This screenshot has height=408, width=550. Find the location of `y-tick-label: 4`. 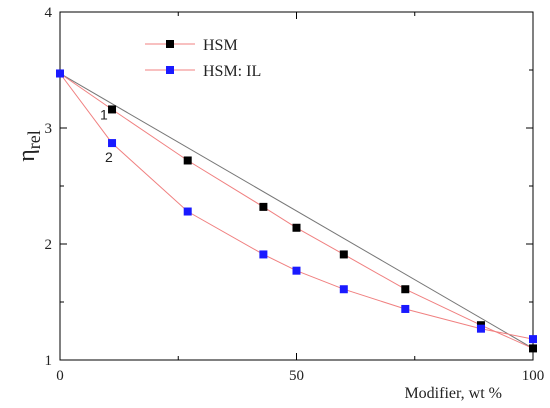

y-tick-label: 4 is located at coordinates (49, 13).